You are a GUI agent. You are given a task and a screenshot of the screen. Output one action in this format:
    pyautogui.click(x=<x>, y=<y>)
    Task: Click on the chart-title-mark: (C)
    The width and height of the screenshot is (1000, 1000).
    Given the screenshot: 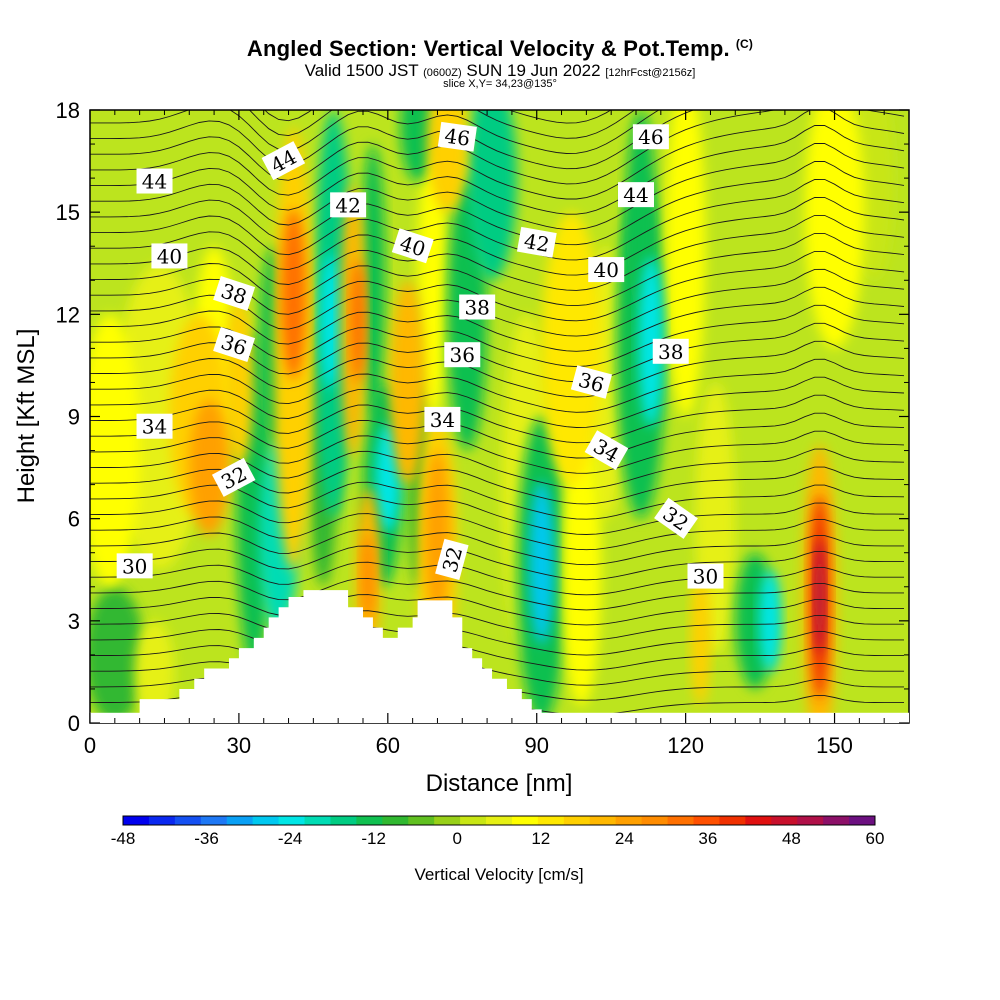 What is the action you would take?
    pyautogui.click(x=744, y=43)
    